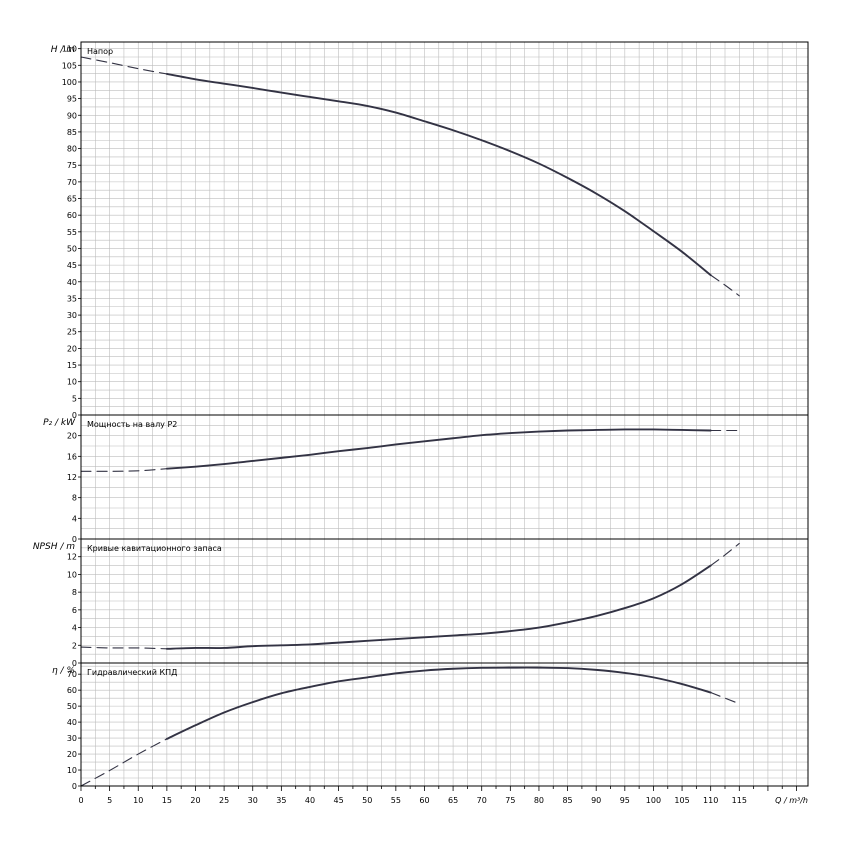 This screenshot has height=850, width=850. I want to click on curve-dashed-start-power, so click(124, 470).